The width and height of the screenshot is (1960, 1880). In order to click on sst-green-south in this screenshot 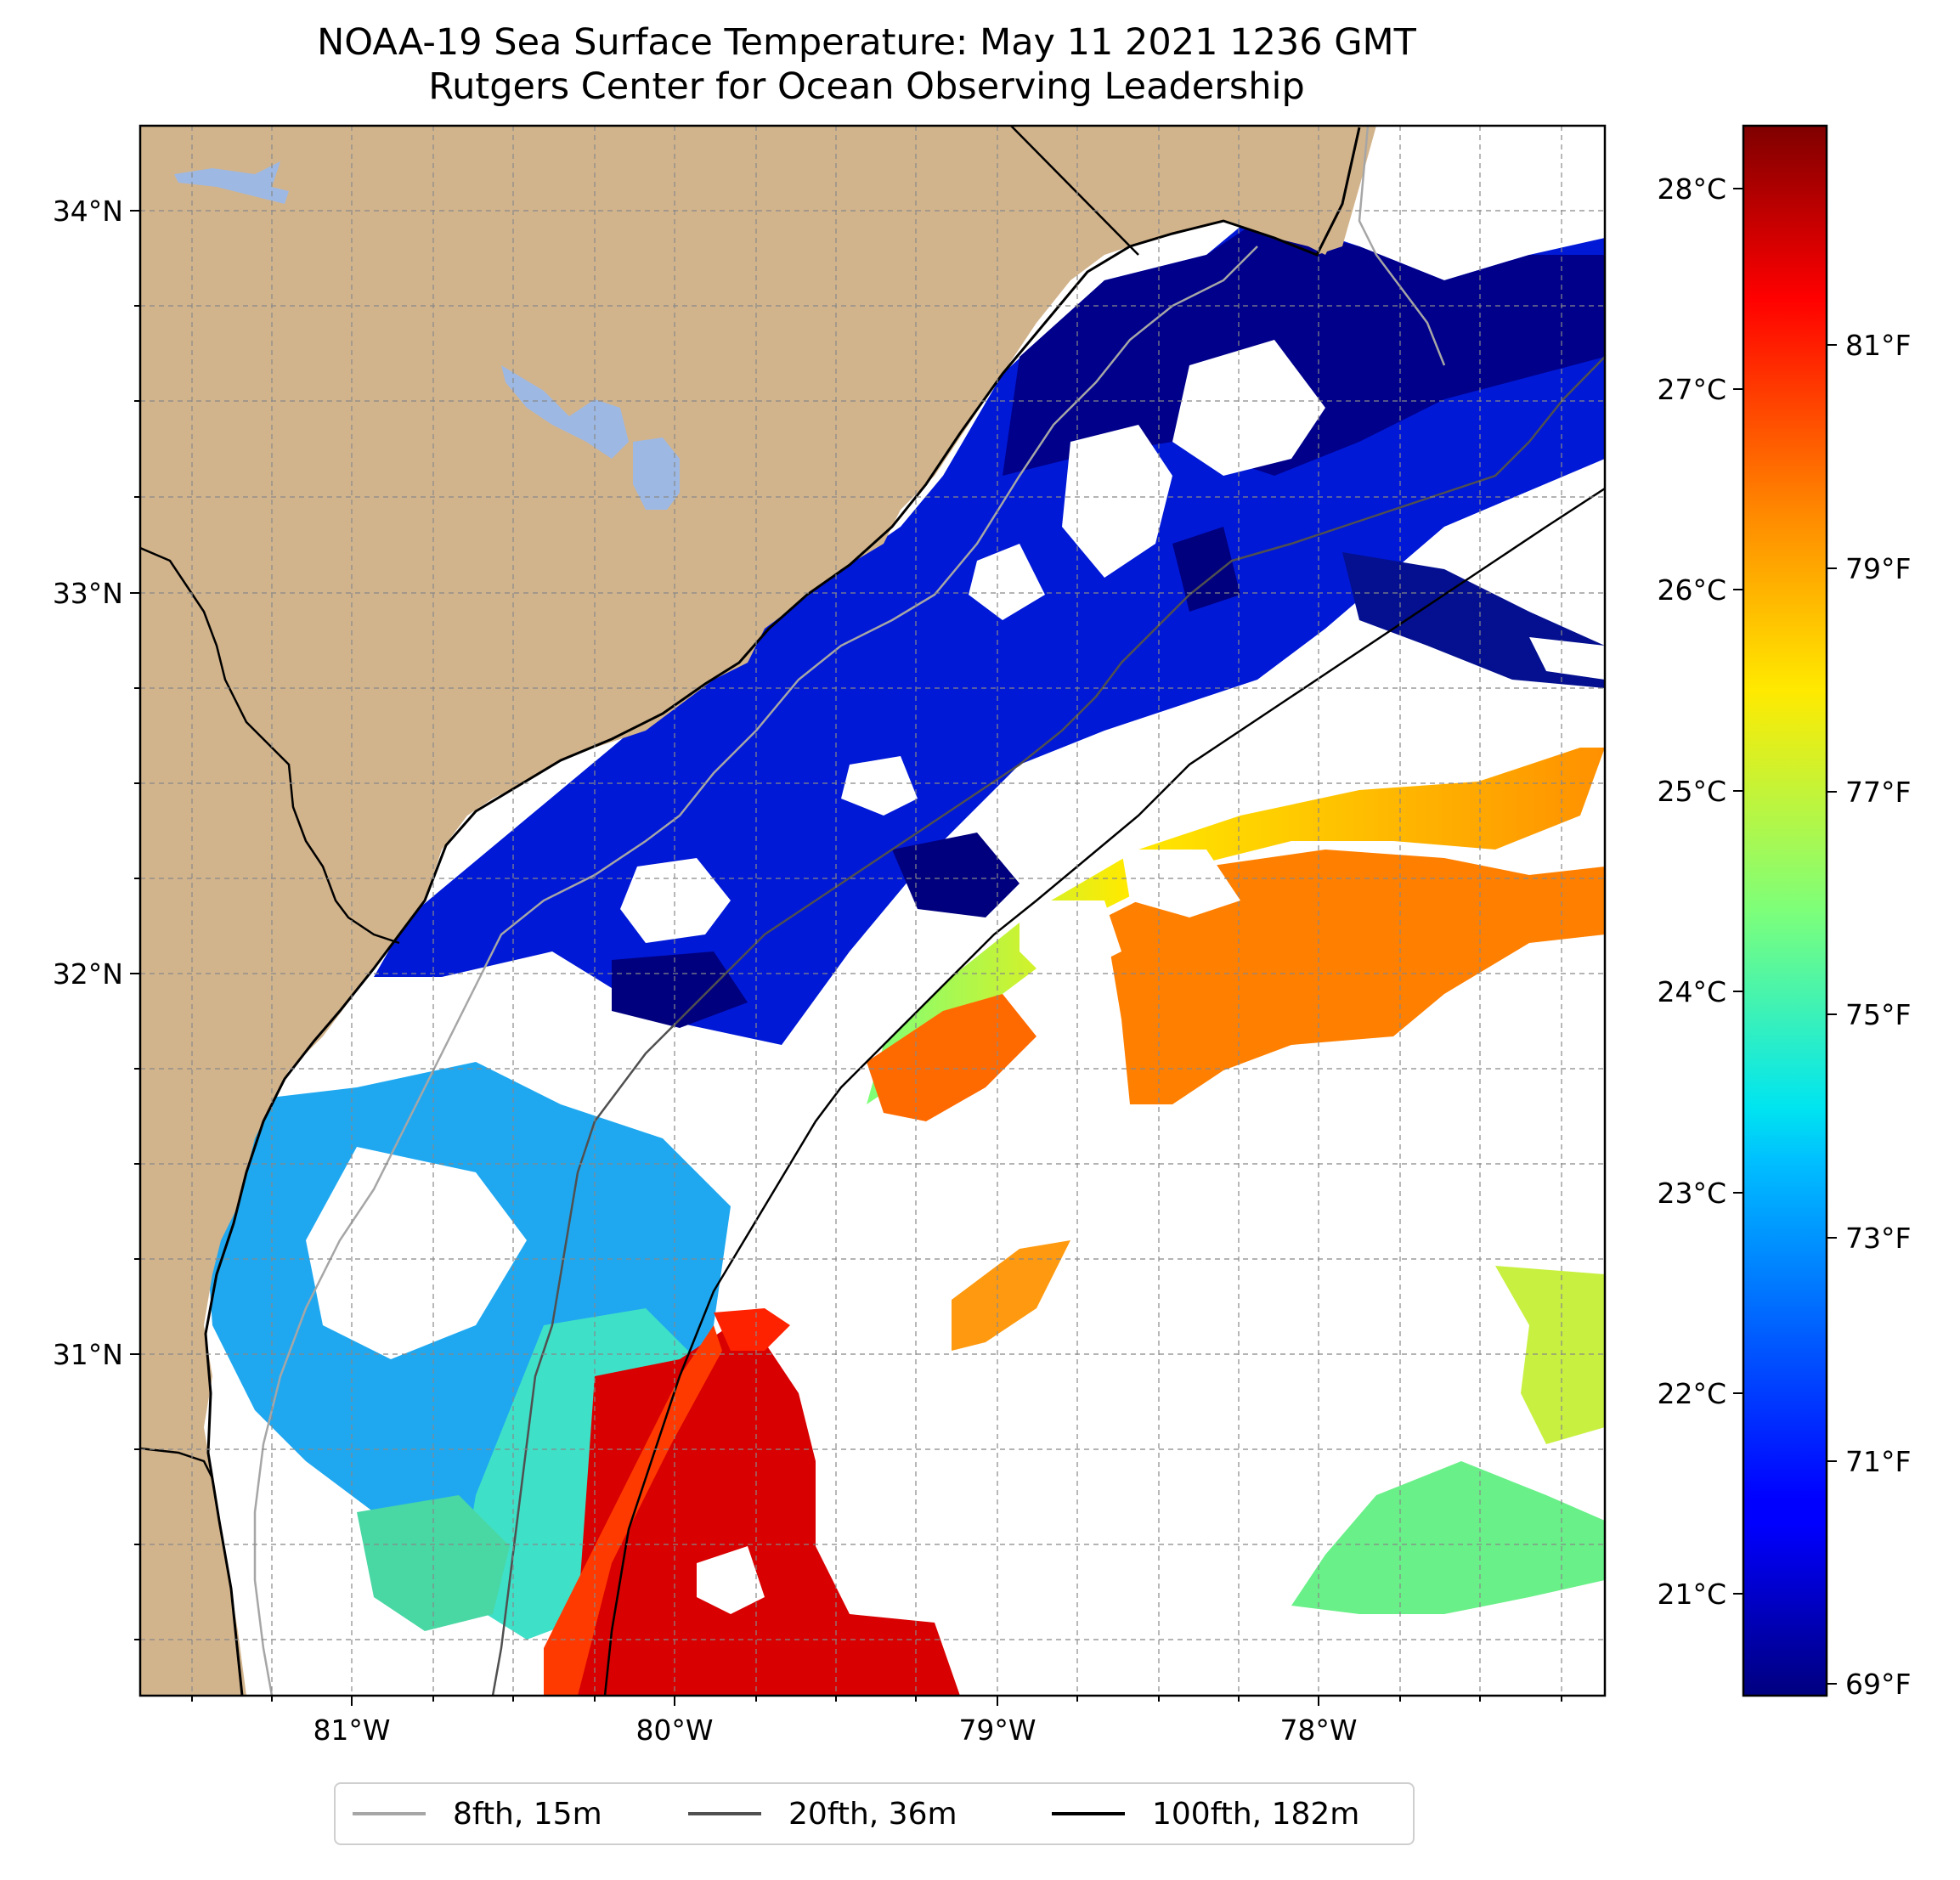, I will do `click(434, 1563)`.